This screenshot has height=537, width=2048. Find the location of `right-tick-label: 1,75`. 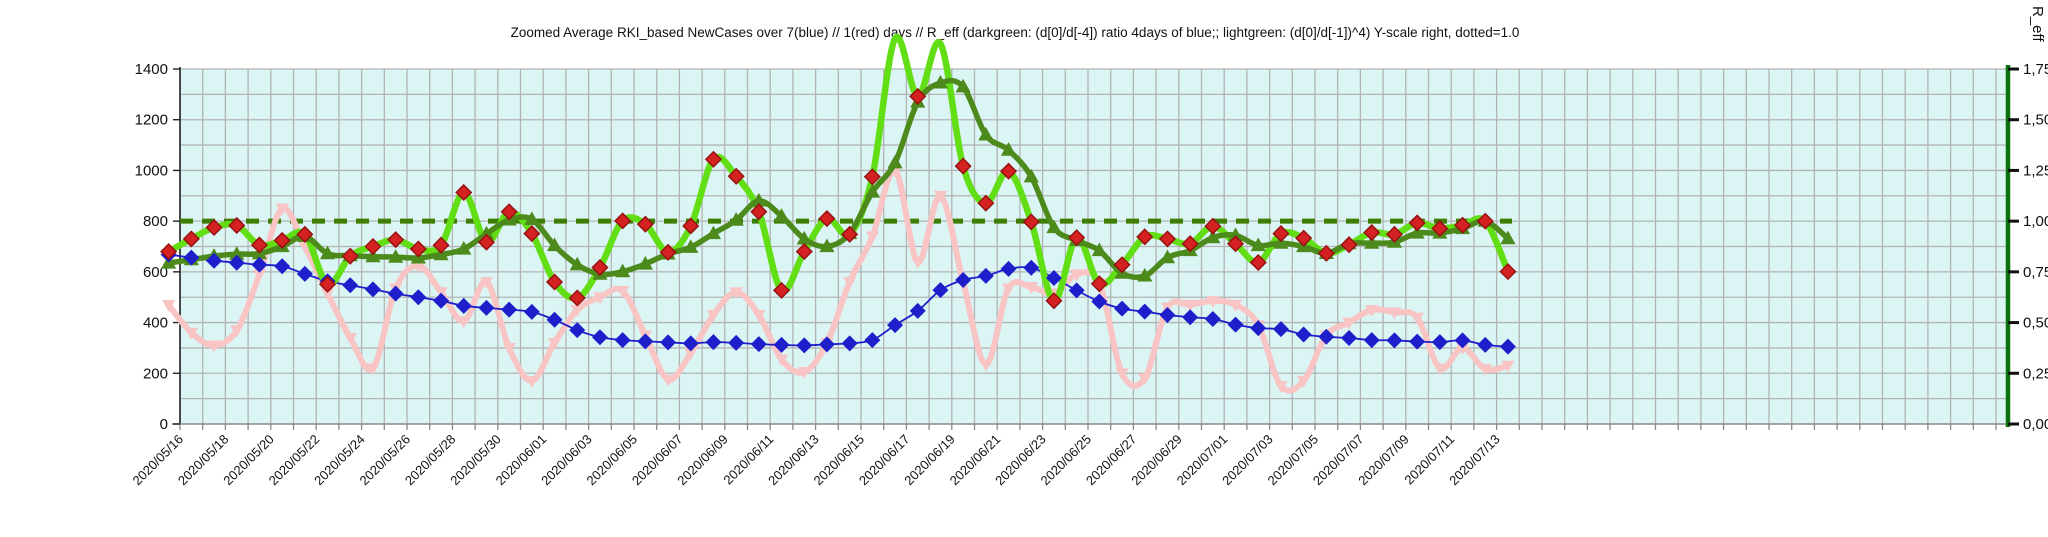

right-tick-label: 1,75 is located at coordinates (2035, 69).